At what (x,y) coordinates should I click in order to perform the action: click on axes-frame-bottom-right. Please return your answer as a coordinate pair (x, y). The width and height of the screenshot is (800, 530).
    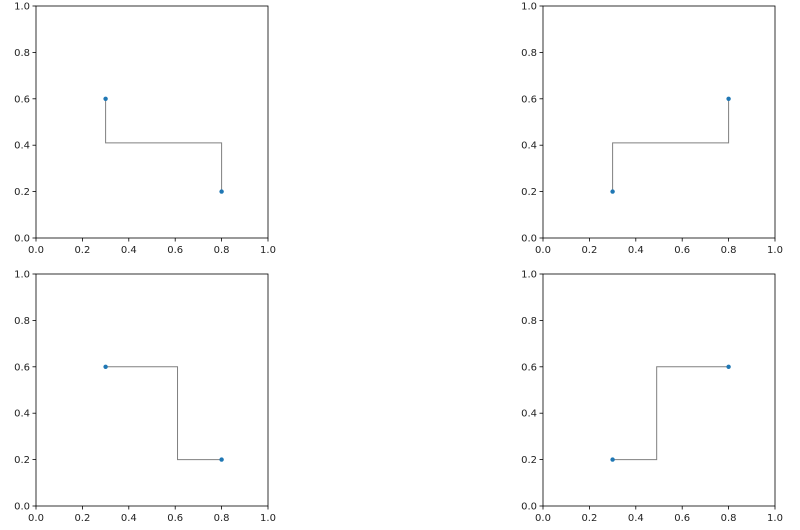
    Looking at the image, I should click on (659, 390).